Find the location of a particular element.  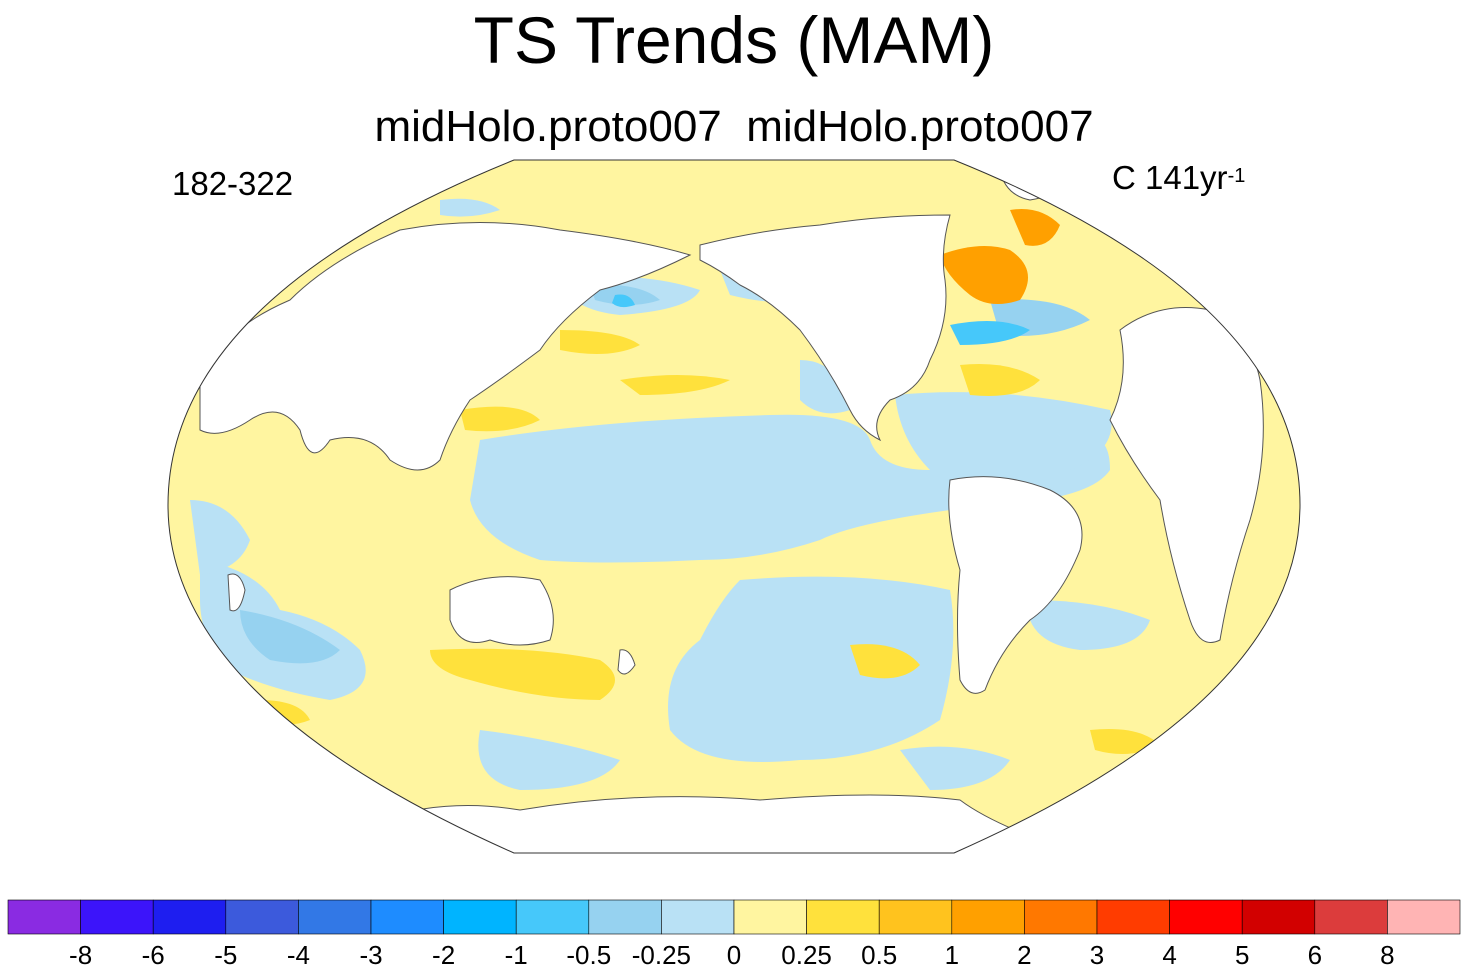

australia is located at coordinates (501, 611).